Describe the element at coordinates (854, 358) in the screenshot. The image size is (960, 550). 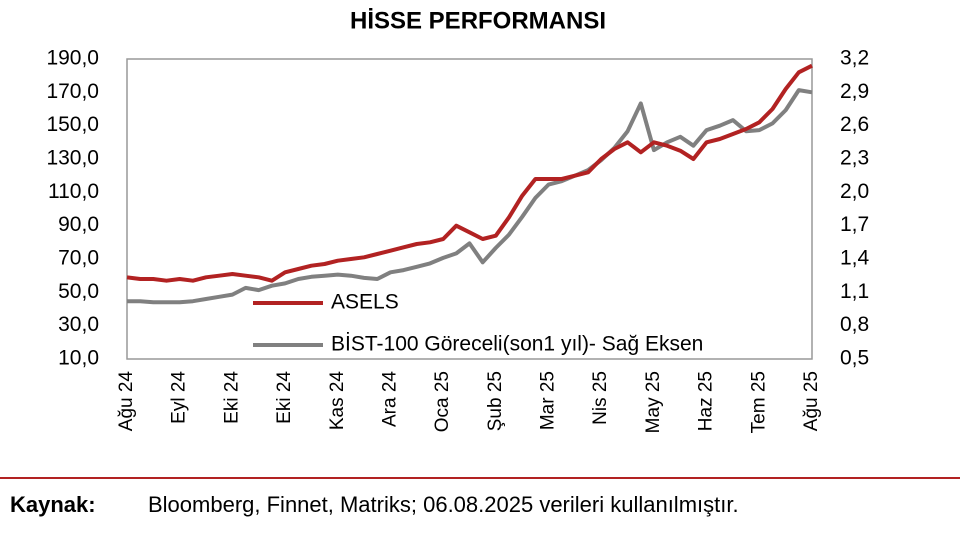
I see `y2-tick-label: 0,5` at that location.